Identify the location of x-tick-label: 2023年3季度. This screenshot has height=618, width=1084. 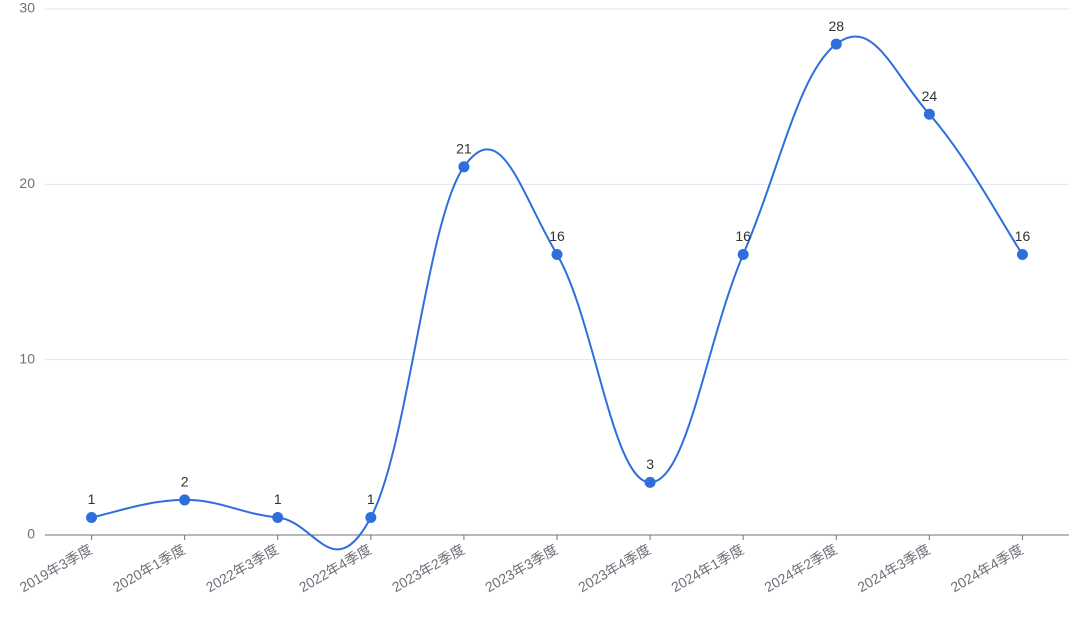
(521, 568).